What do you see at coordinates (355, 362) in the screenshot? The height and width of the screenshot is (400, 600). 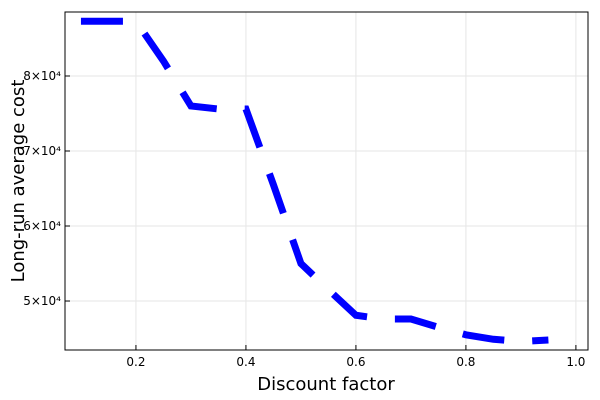 I see `x-tick-label: 0.6` at bounding box center [355, 362].